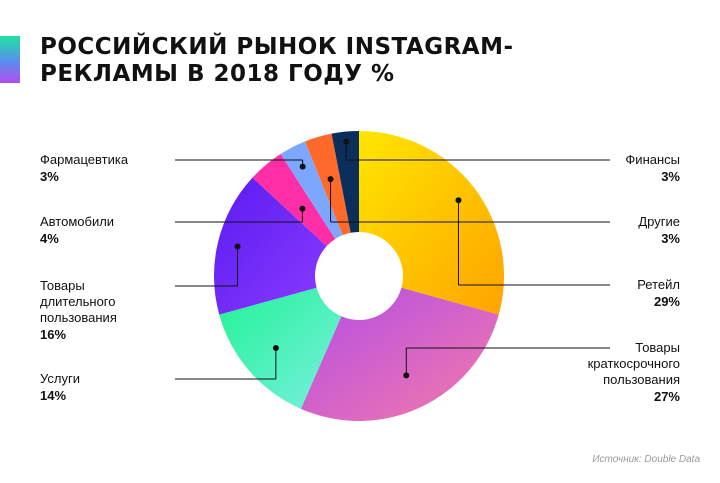 This screenshot has height=483, width=720. Describe the element at coordinates (49, 176) in the screenshot. I see `label-pharma-value: 3%` at that location.